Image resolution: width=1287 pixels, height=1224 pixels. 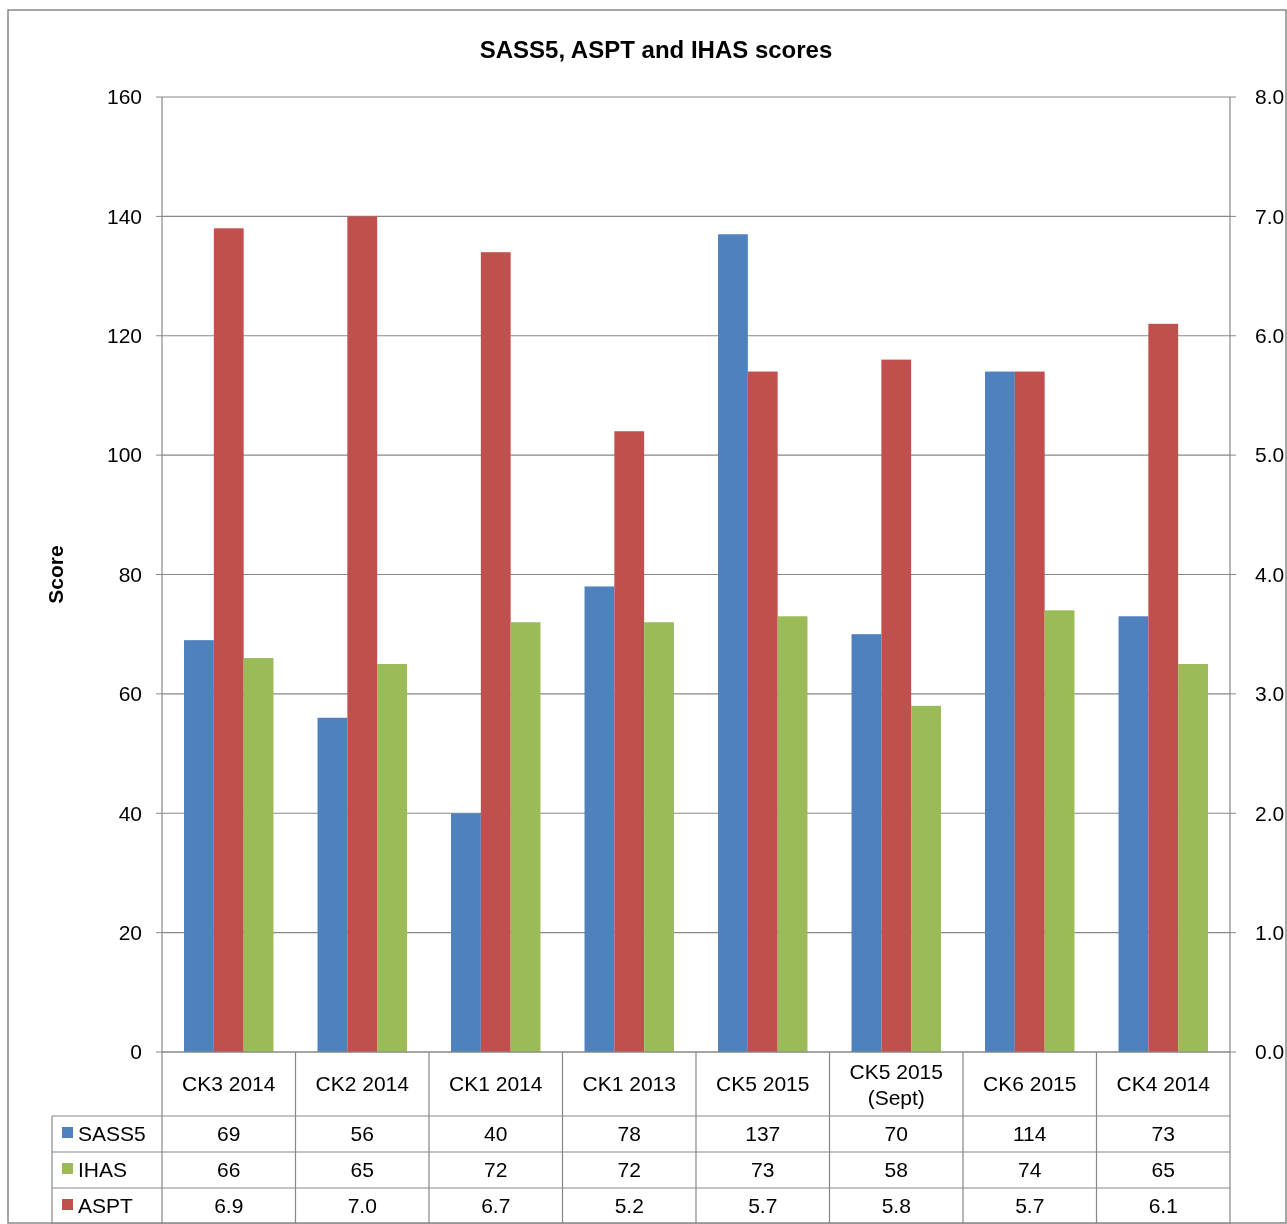 What do you see at coordinates (1270, 813) in the screenshot?
I see `y2-tick-label: 2.0` at bounding box center [1270, 813].